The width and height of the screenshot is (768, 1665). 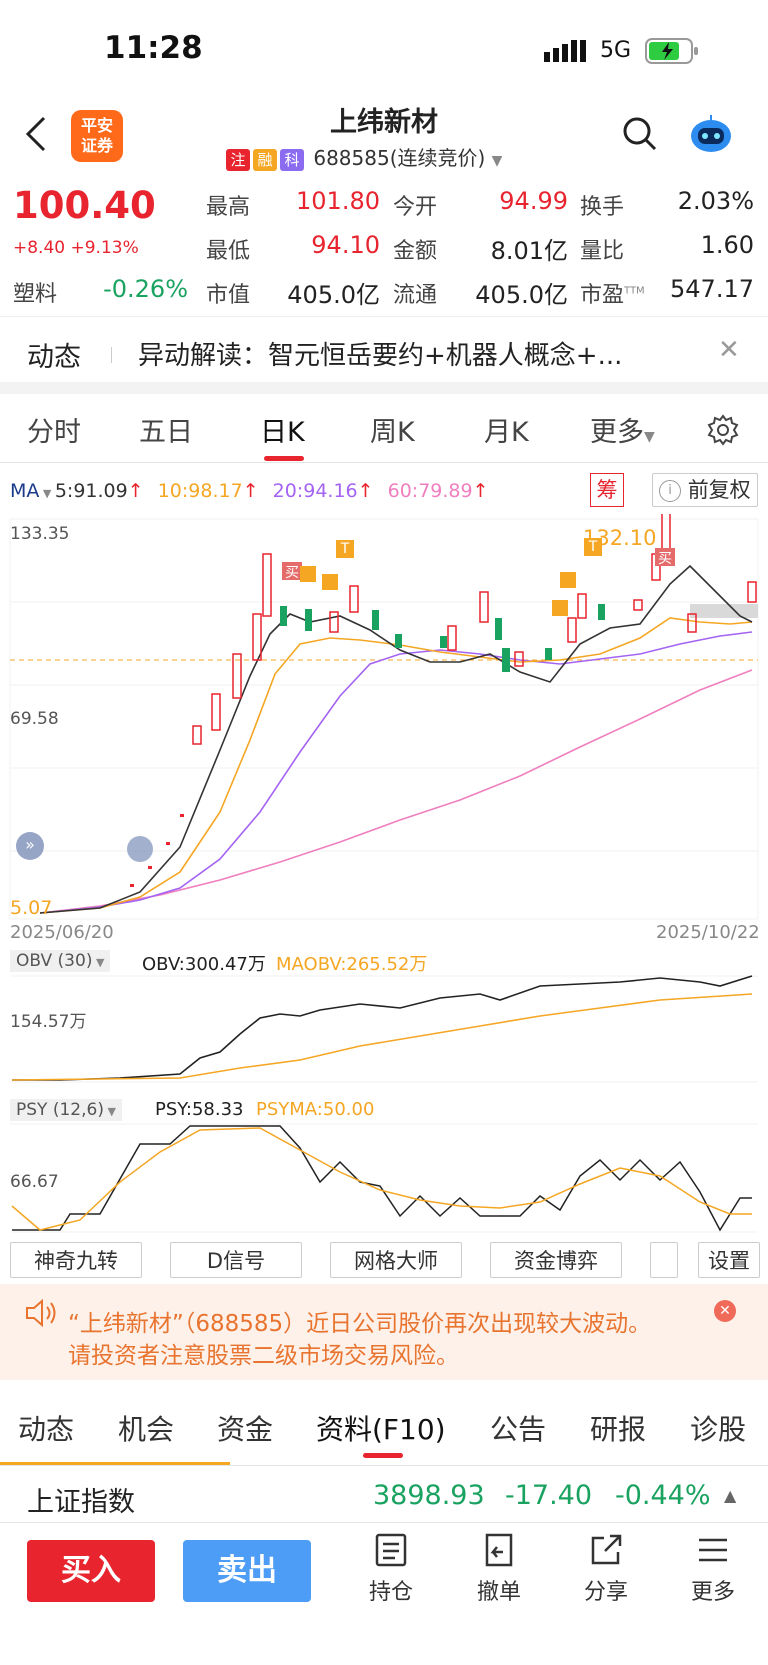 I want to click on sector-change: -0.26%, so click(x=145, y=289).